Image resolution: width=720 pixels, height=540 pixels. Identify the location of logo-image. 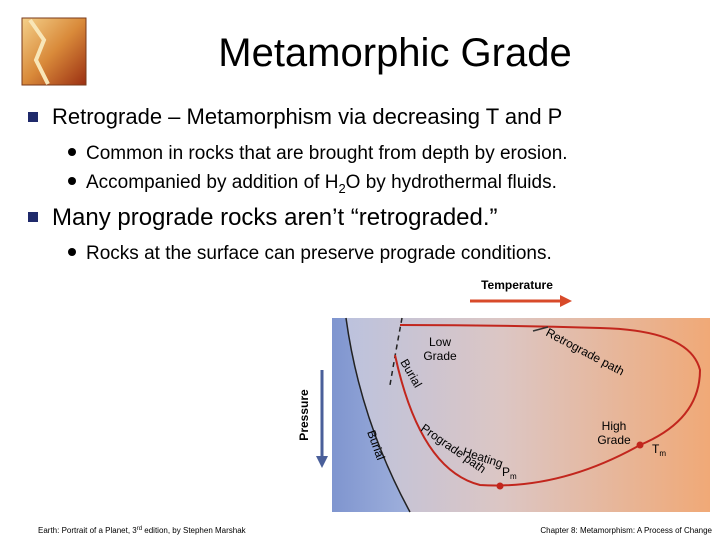
(54, 51).